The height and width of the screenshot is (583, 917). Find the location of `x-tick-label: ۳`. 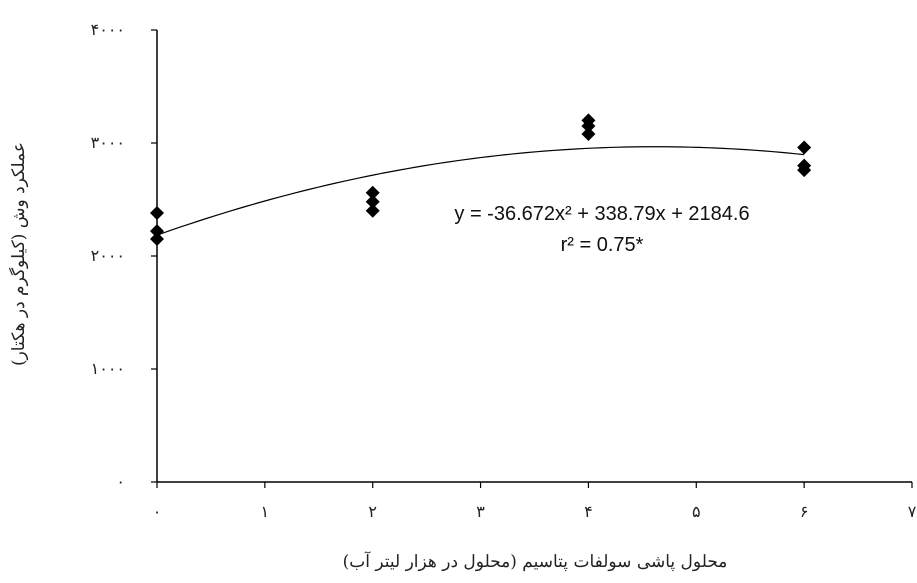

x-tick-label: ۳ is located at coordinates (480, 511).